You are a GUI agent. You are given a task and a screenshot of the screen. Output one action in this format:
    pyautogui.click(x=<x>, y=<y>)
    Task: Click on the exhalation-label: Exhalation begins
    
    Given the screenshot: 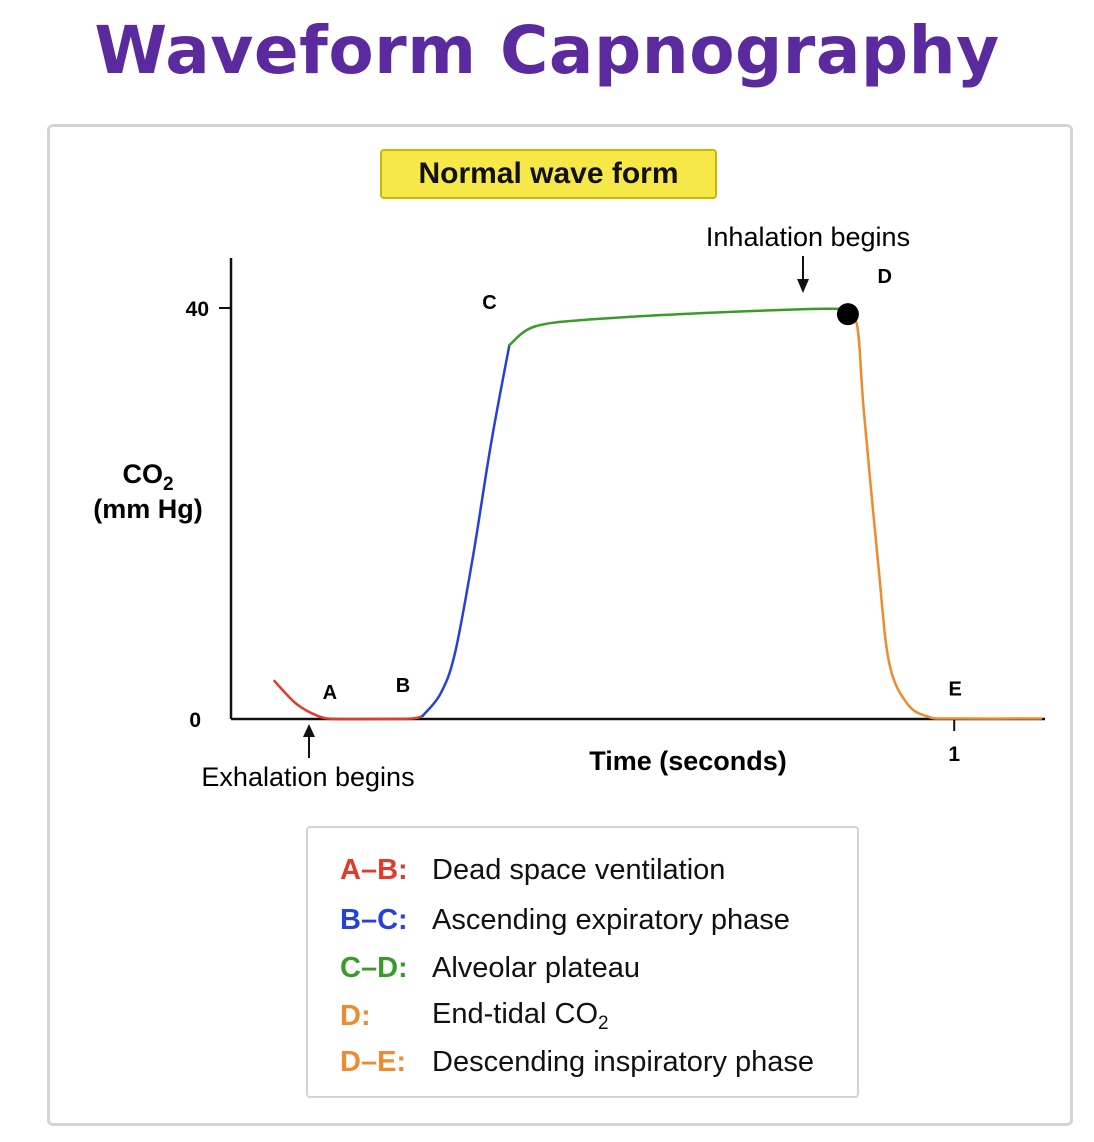 What is the action you would take?
    pyautogui.click(x=307, y=777)
    